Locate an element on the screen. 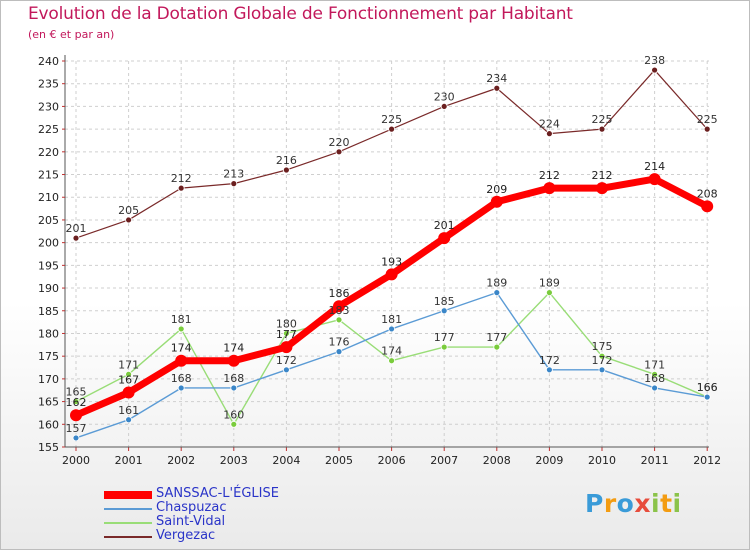  y-tick-label: 220 is located at coordinates (48, 152).